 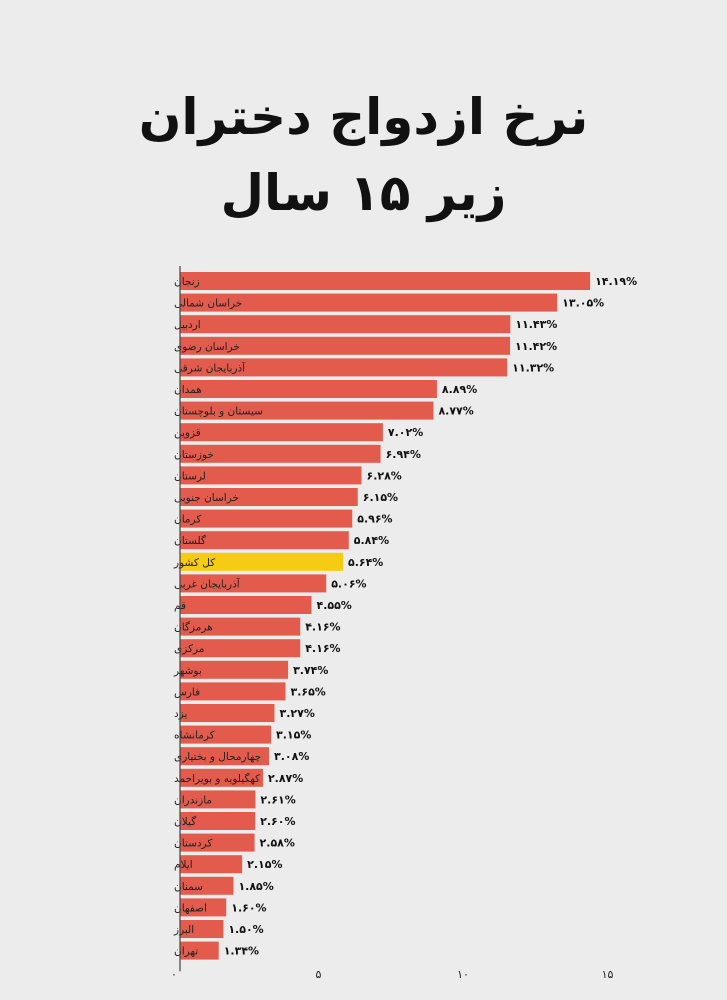 I want to click on value-label-30: ۱.۵۰%, so click(x=245, y=929).